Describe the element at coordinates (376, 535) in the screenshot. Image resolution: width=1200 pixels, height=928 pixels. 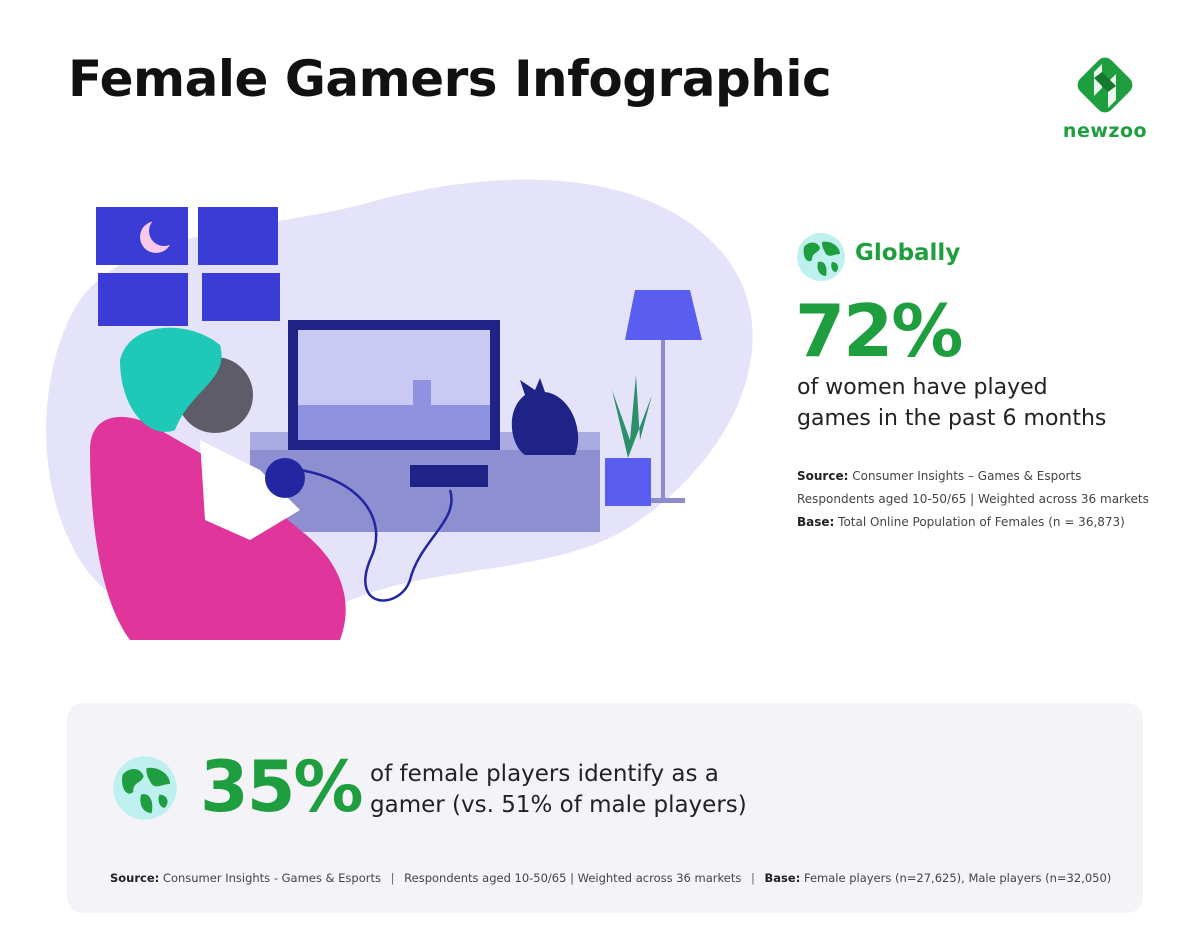
I see `controller-cable` at that location.